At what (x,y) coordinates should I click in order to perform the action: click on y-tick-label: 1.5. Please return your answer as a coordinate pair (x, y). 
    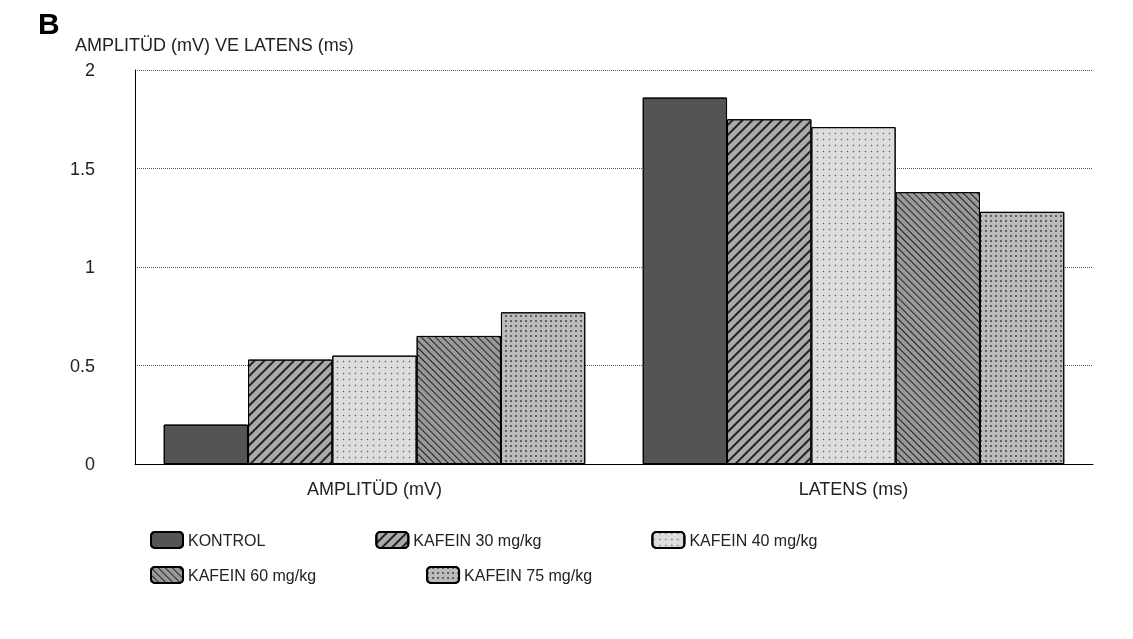
    Looking at the image, I should click on (82, 168).